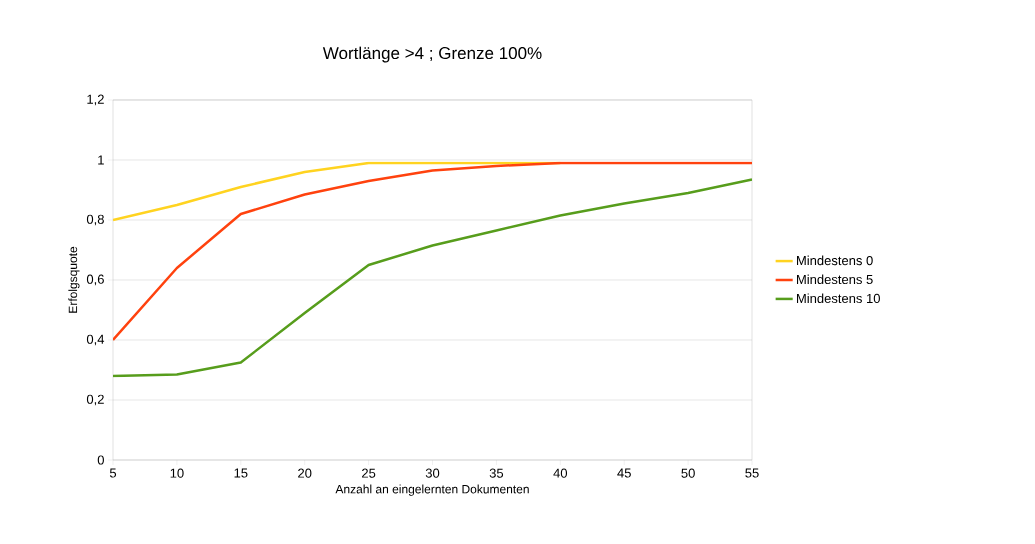  Describe the element at coordinates (95, 280) in the screenshot. I see `y-tick-label: 0,6` at that location.